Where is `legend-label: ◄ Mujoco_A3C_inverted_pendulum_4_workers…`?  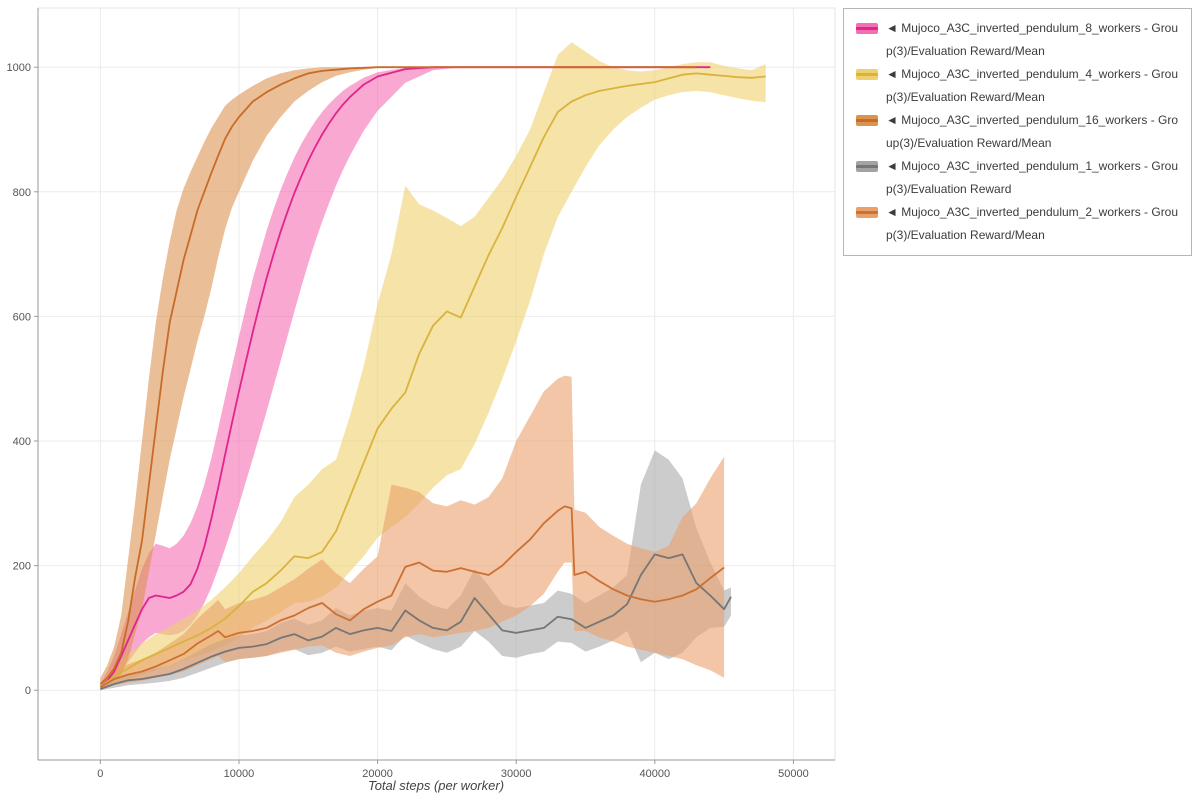 legend-label: ◄ Mujoco_A3C_inverted_pendulum_4_workers… is located at coordinates (1032, 85).